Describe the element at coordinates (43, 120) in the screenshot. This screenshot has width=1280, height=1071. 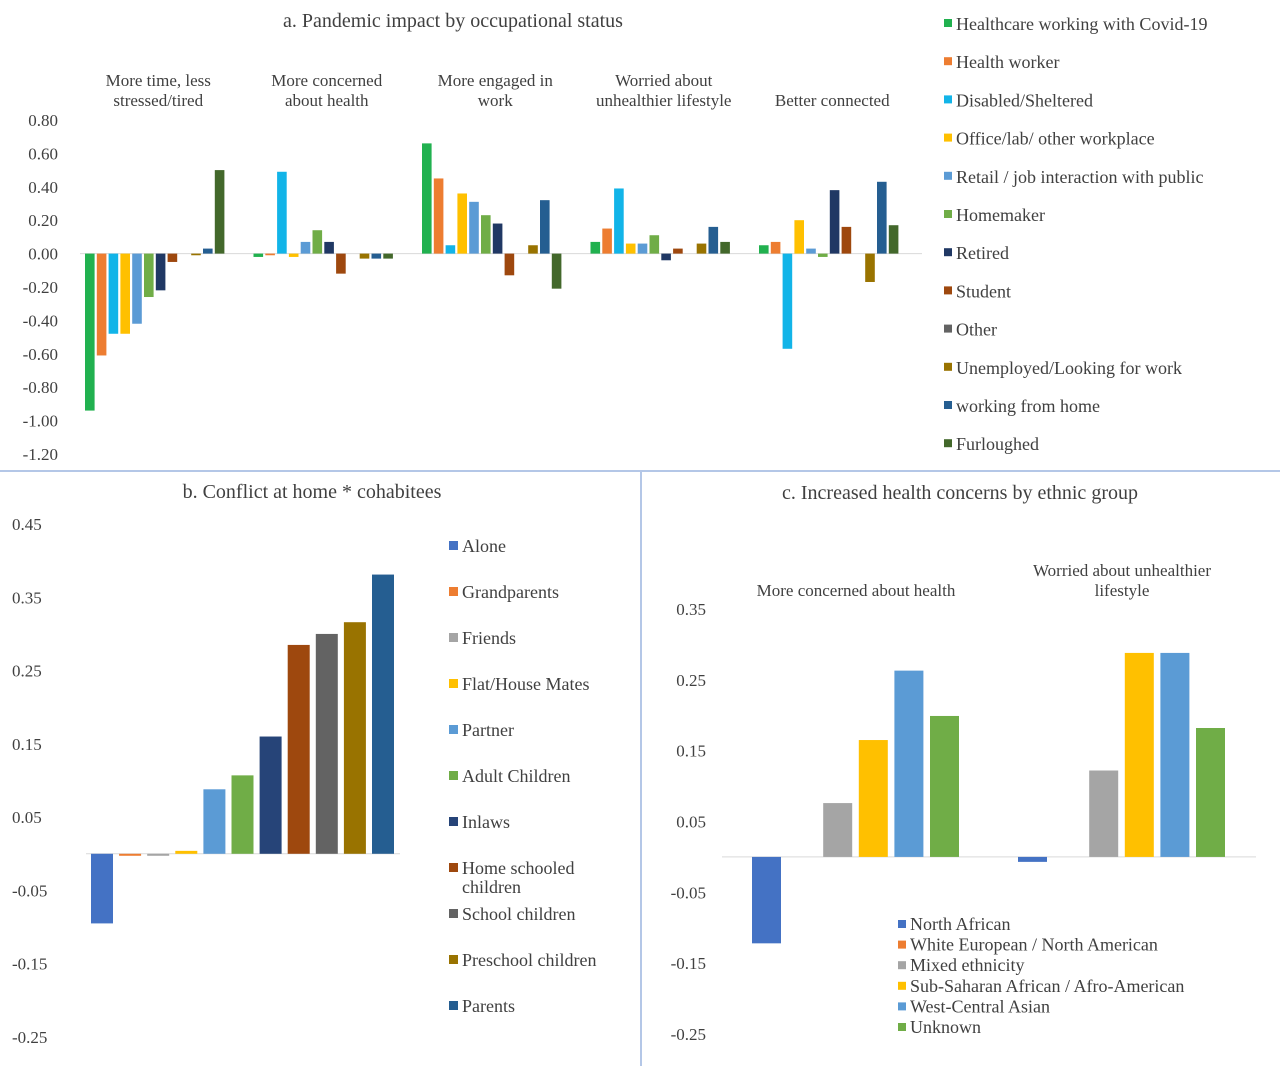
I see `chart-a-ytick-label: 0.80` at that location.